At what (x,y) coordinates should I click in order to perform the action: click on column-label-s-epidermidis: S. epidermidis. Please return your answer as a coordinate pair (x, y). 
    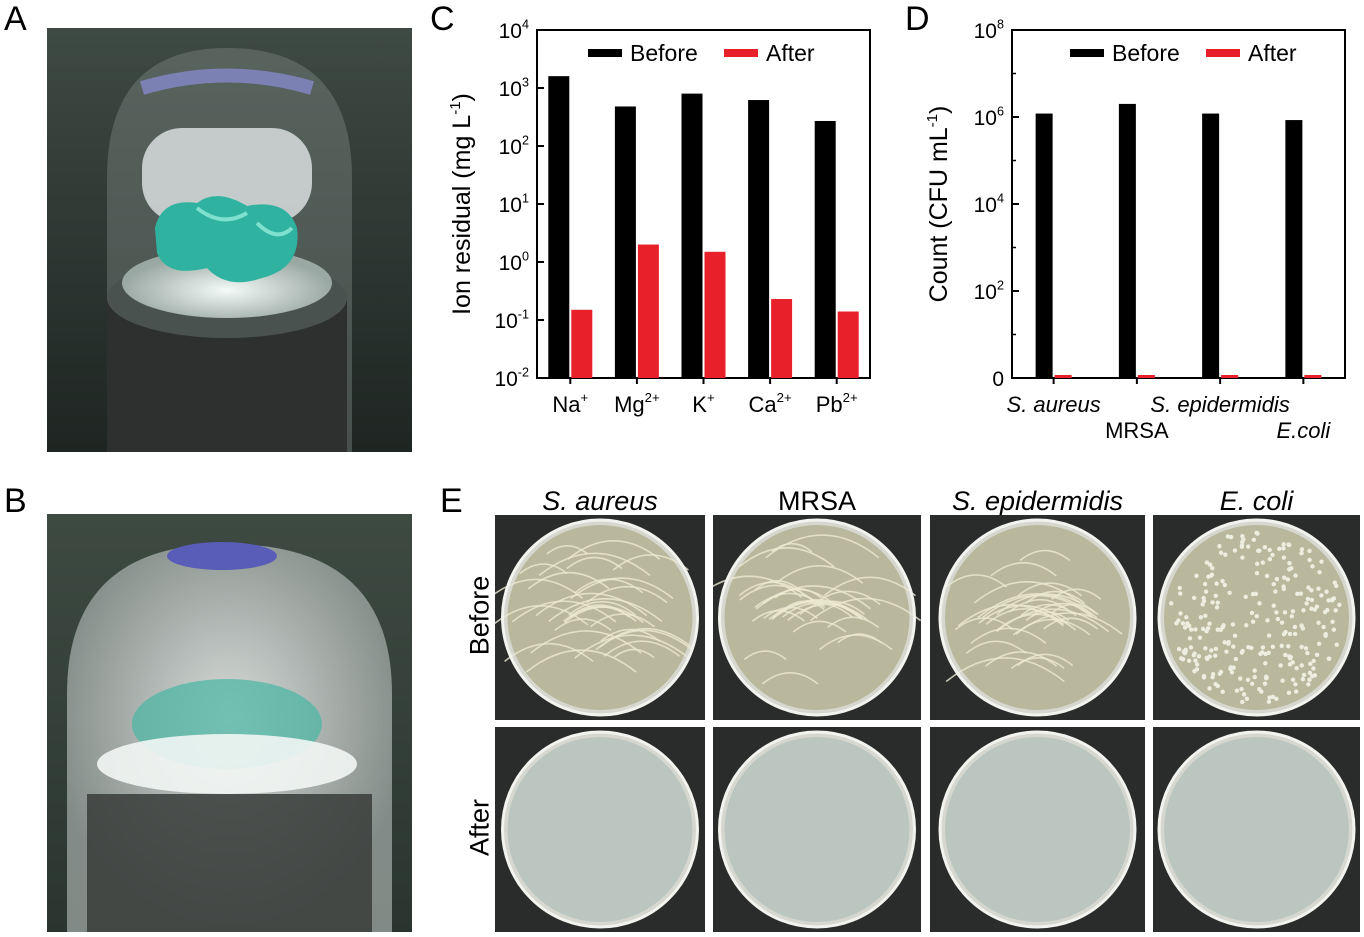
    Looking at the image, I should click on (1037, 501).